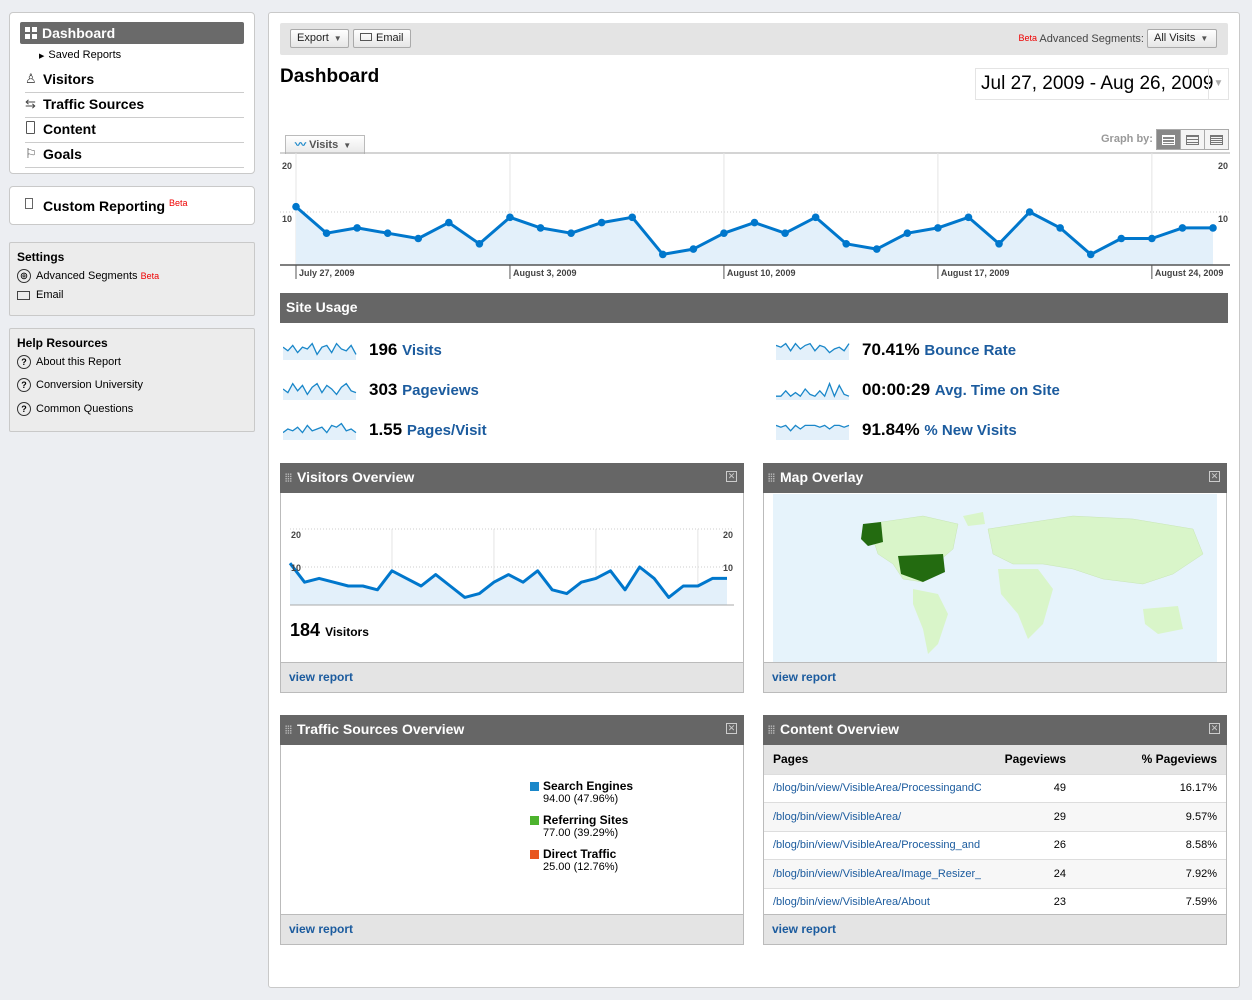  I want to click on help-link-questions: ? Common Questions, so click(75, 409).